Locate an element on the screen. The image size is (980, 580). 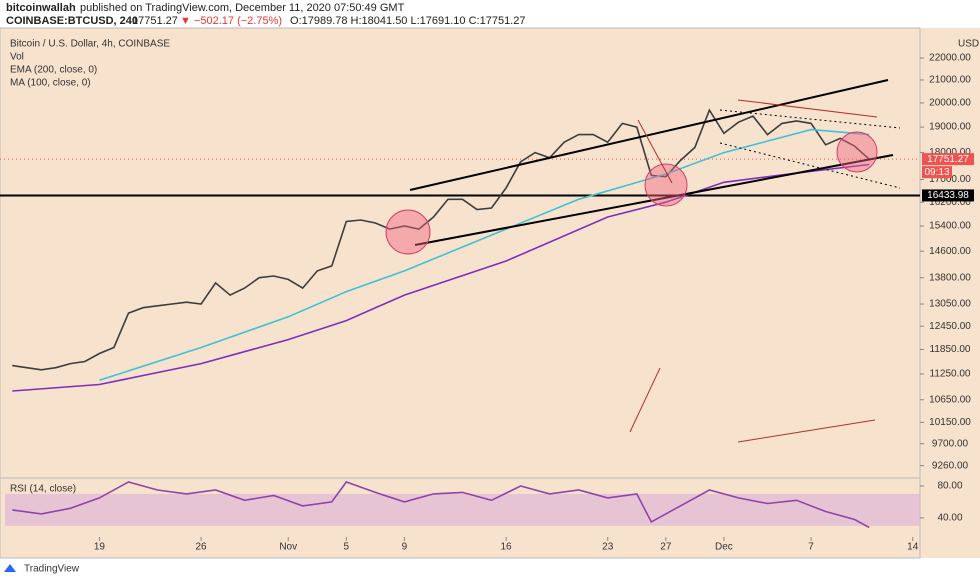
logo is located at coordinates (10, 568).